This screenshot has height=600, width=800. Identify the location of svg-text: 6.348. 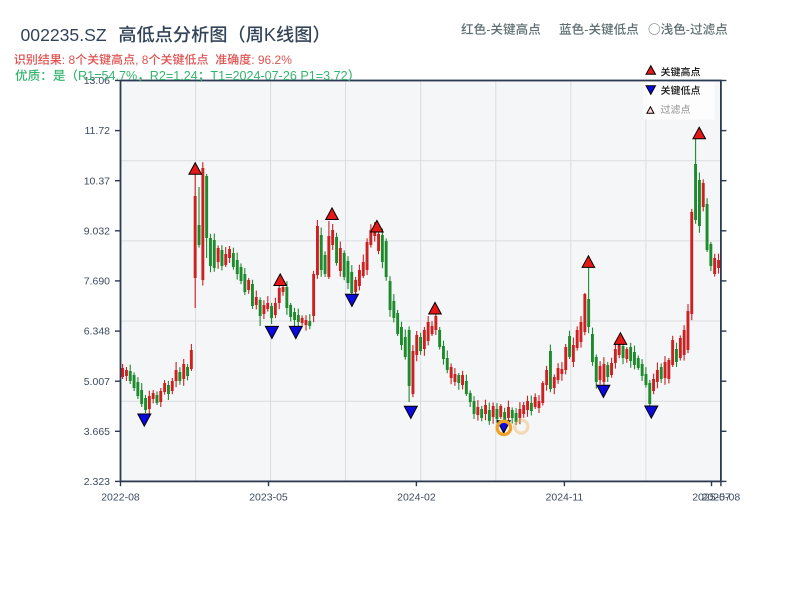
(97, 332).